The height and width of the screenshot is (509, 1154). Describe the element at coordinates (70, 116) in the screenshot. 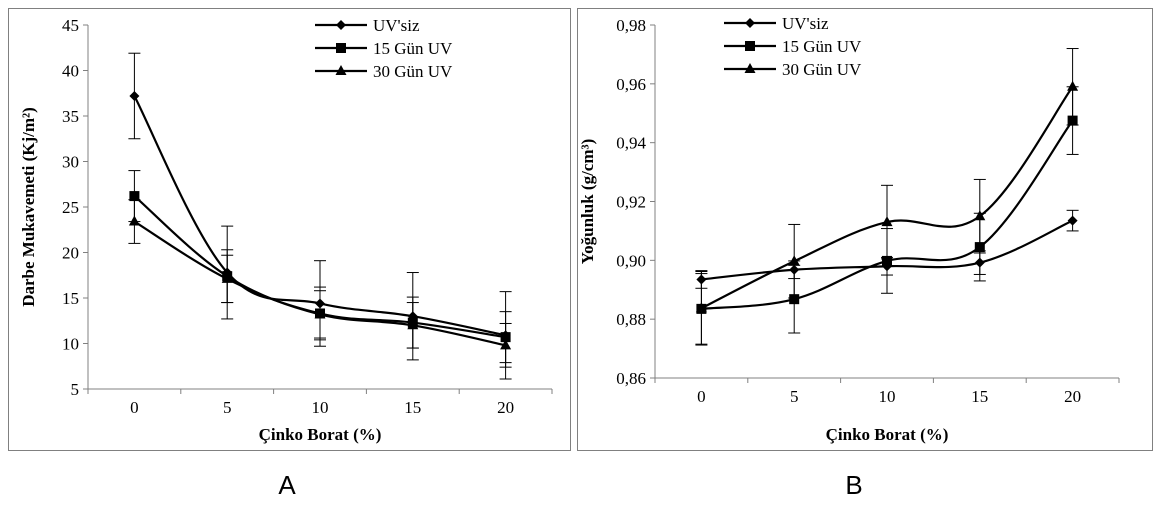

I see `y-tick-label: 35` at that location.